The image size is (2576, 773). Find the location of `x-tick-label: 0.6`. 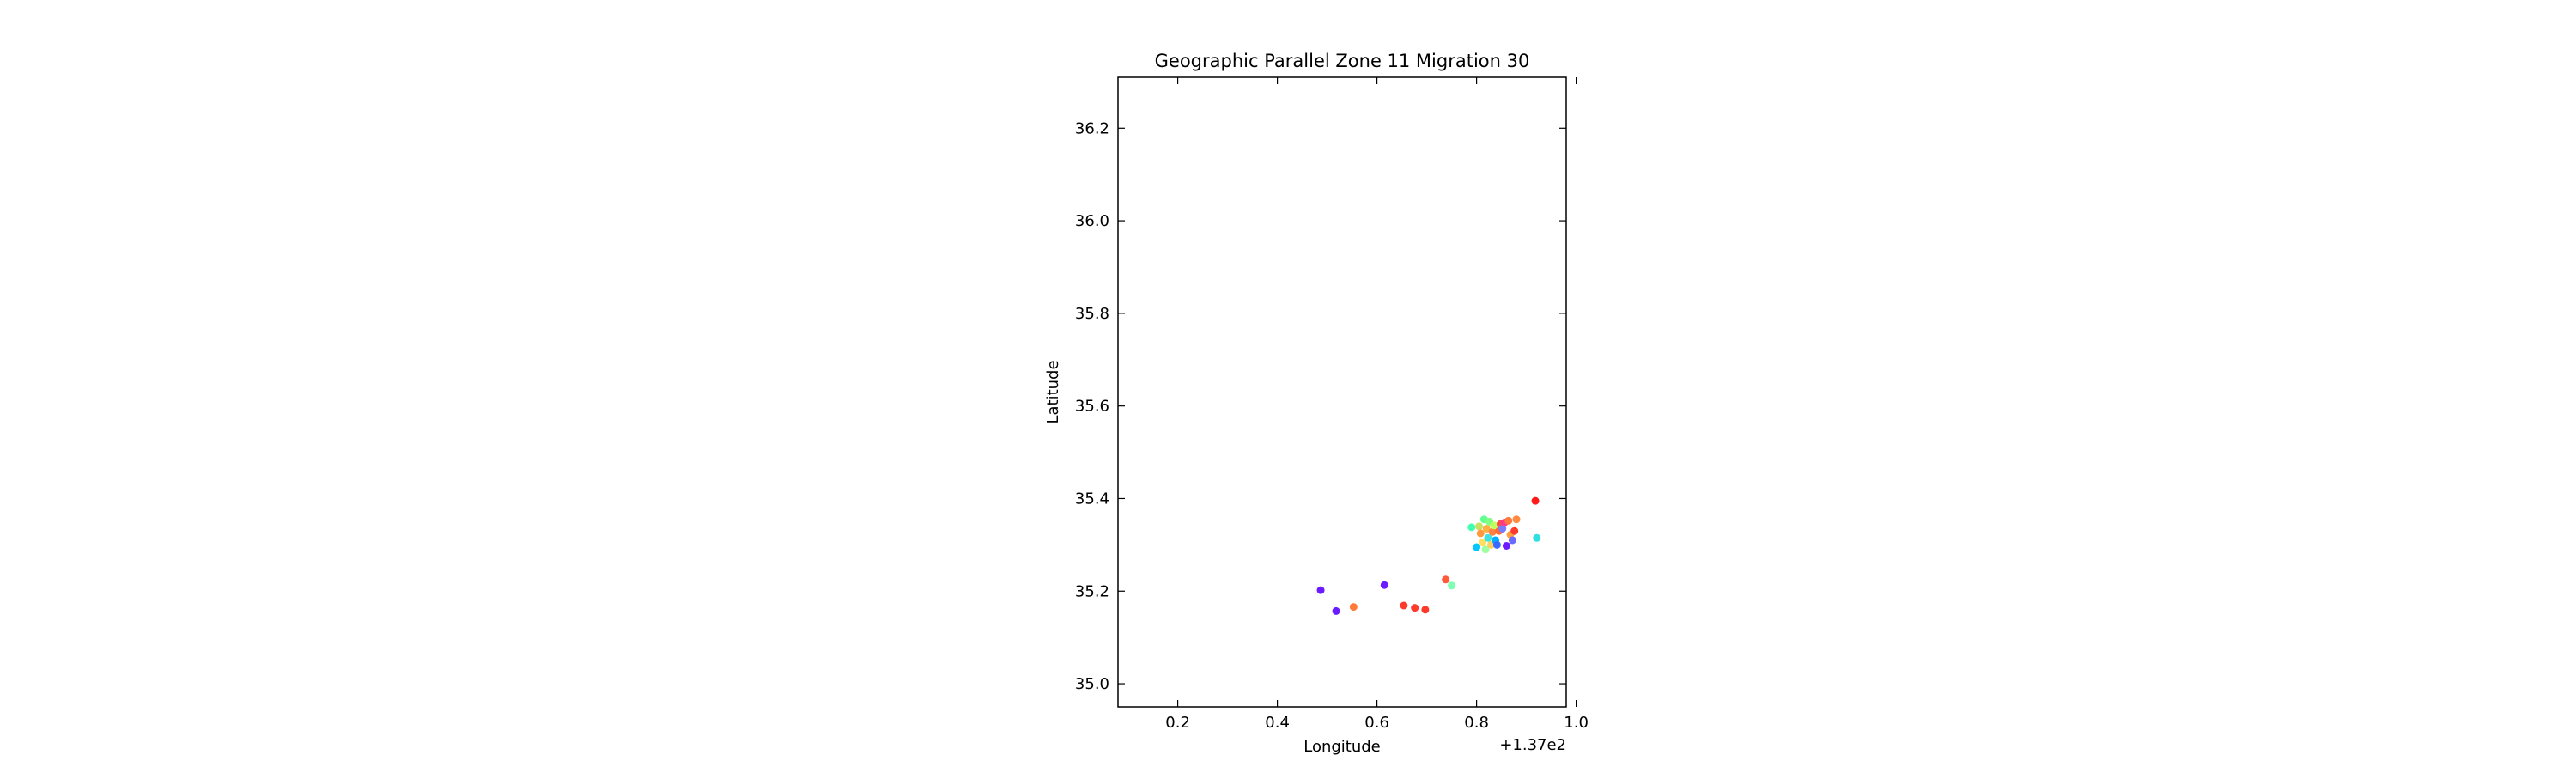

x-tick-label: 0.6 is located at coordinates (1376, 723).